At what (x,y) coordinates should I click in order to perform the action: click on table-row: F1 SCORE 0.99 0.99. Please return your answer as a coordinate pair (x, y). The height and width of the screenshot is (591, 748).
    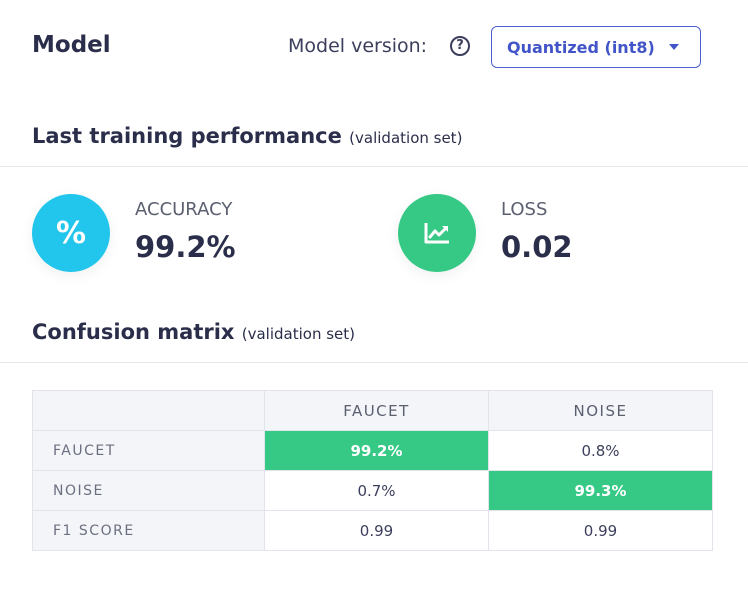
    Looking at the image, I should click on (372, 530).